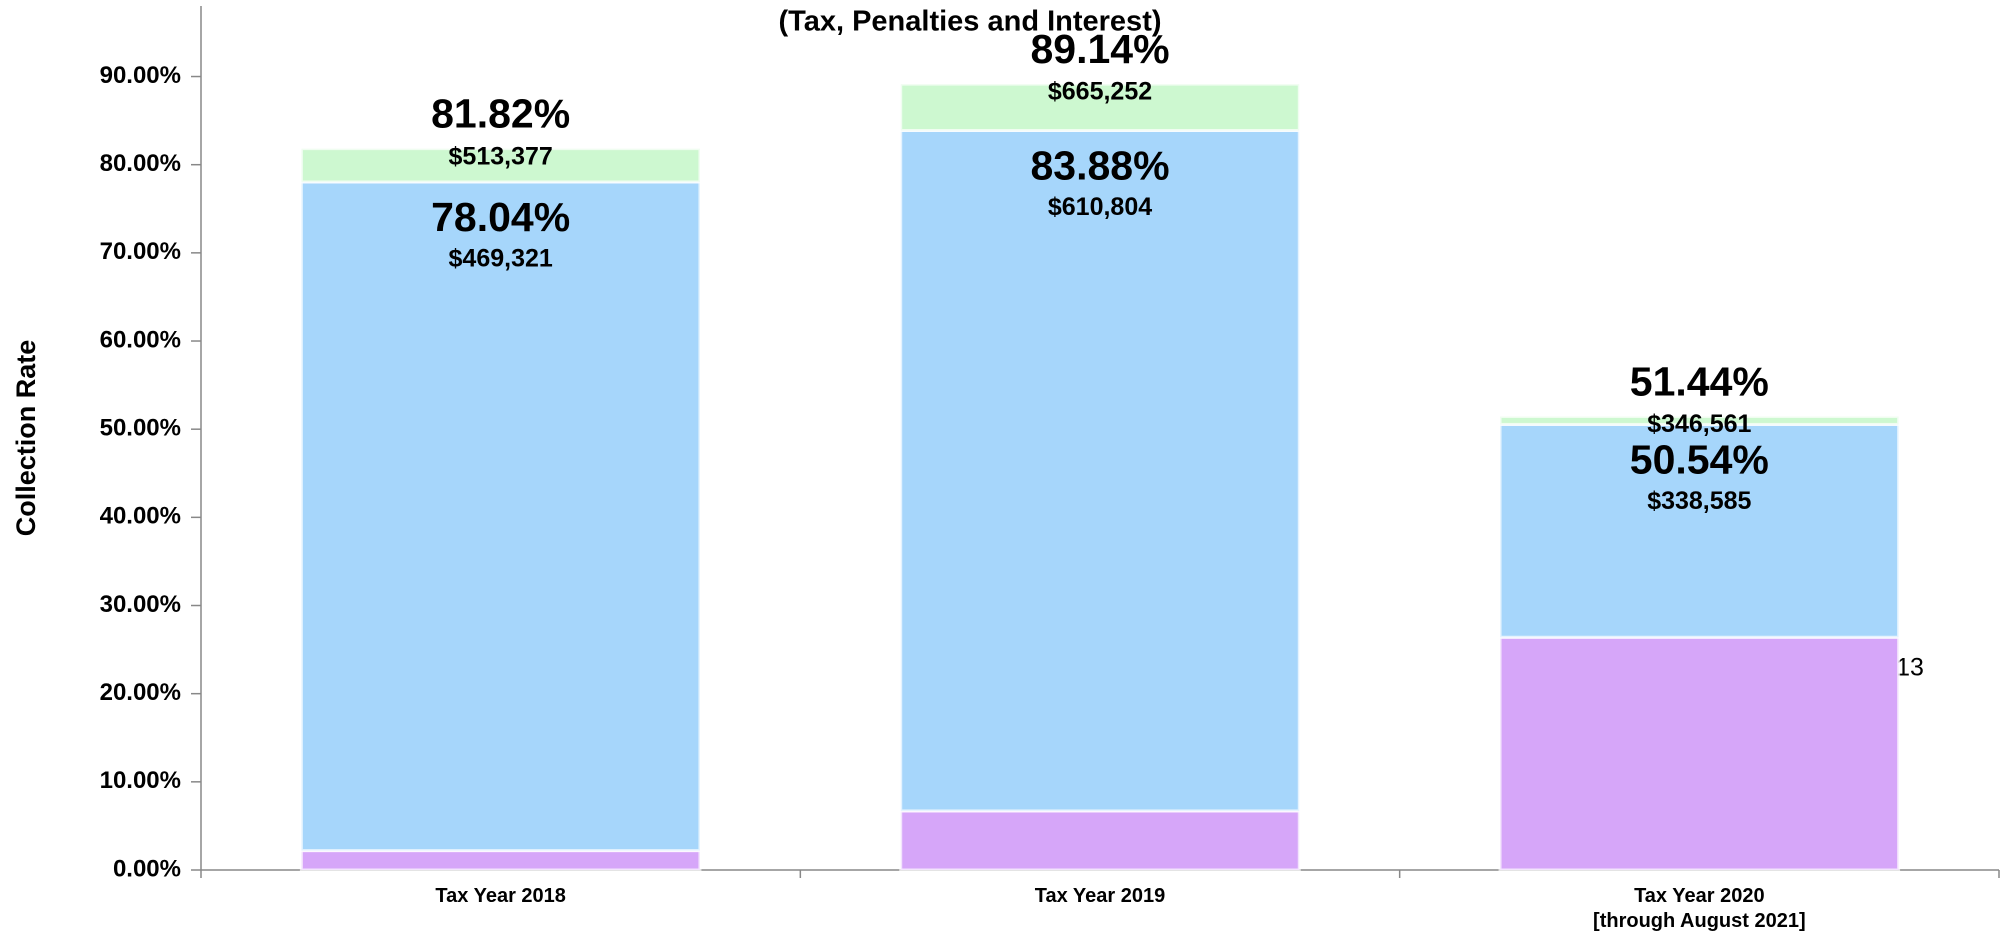 The height and width of the screenshot is (935, 2005). What do you see at coordinates (1699, 424) in the screenshot?
I see `stack-amount-label: $346,561` at bounding box center [1699, 424].